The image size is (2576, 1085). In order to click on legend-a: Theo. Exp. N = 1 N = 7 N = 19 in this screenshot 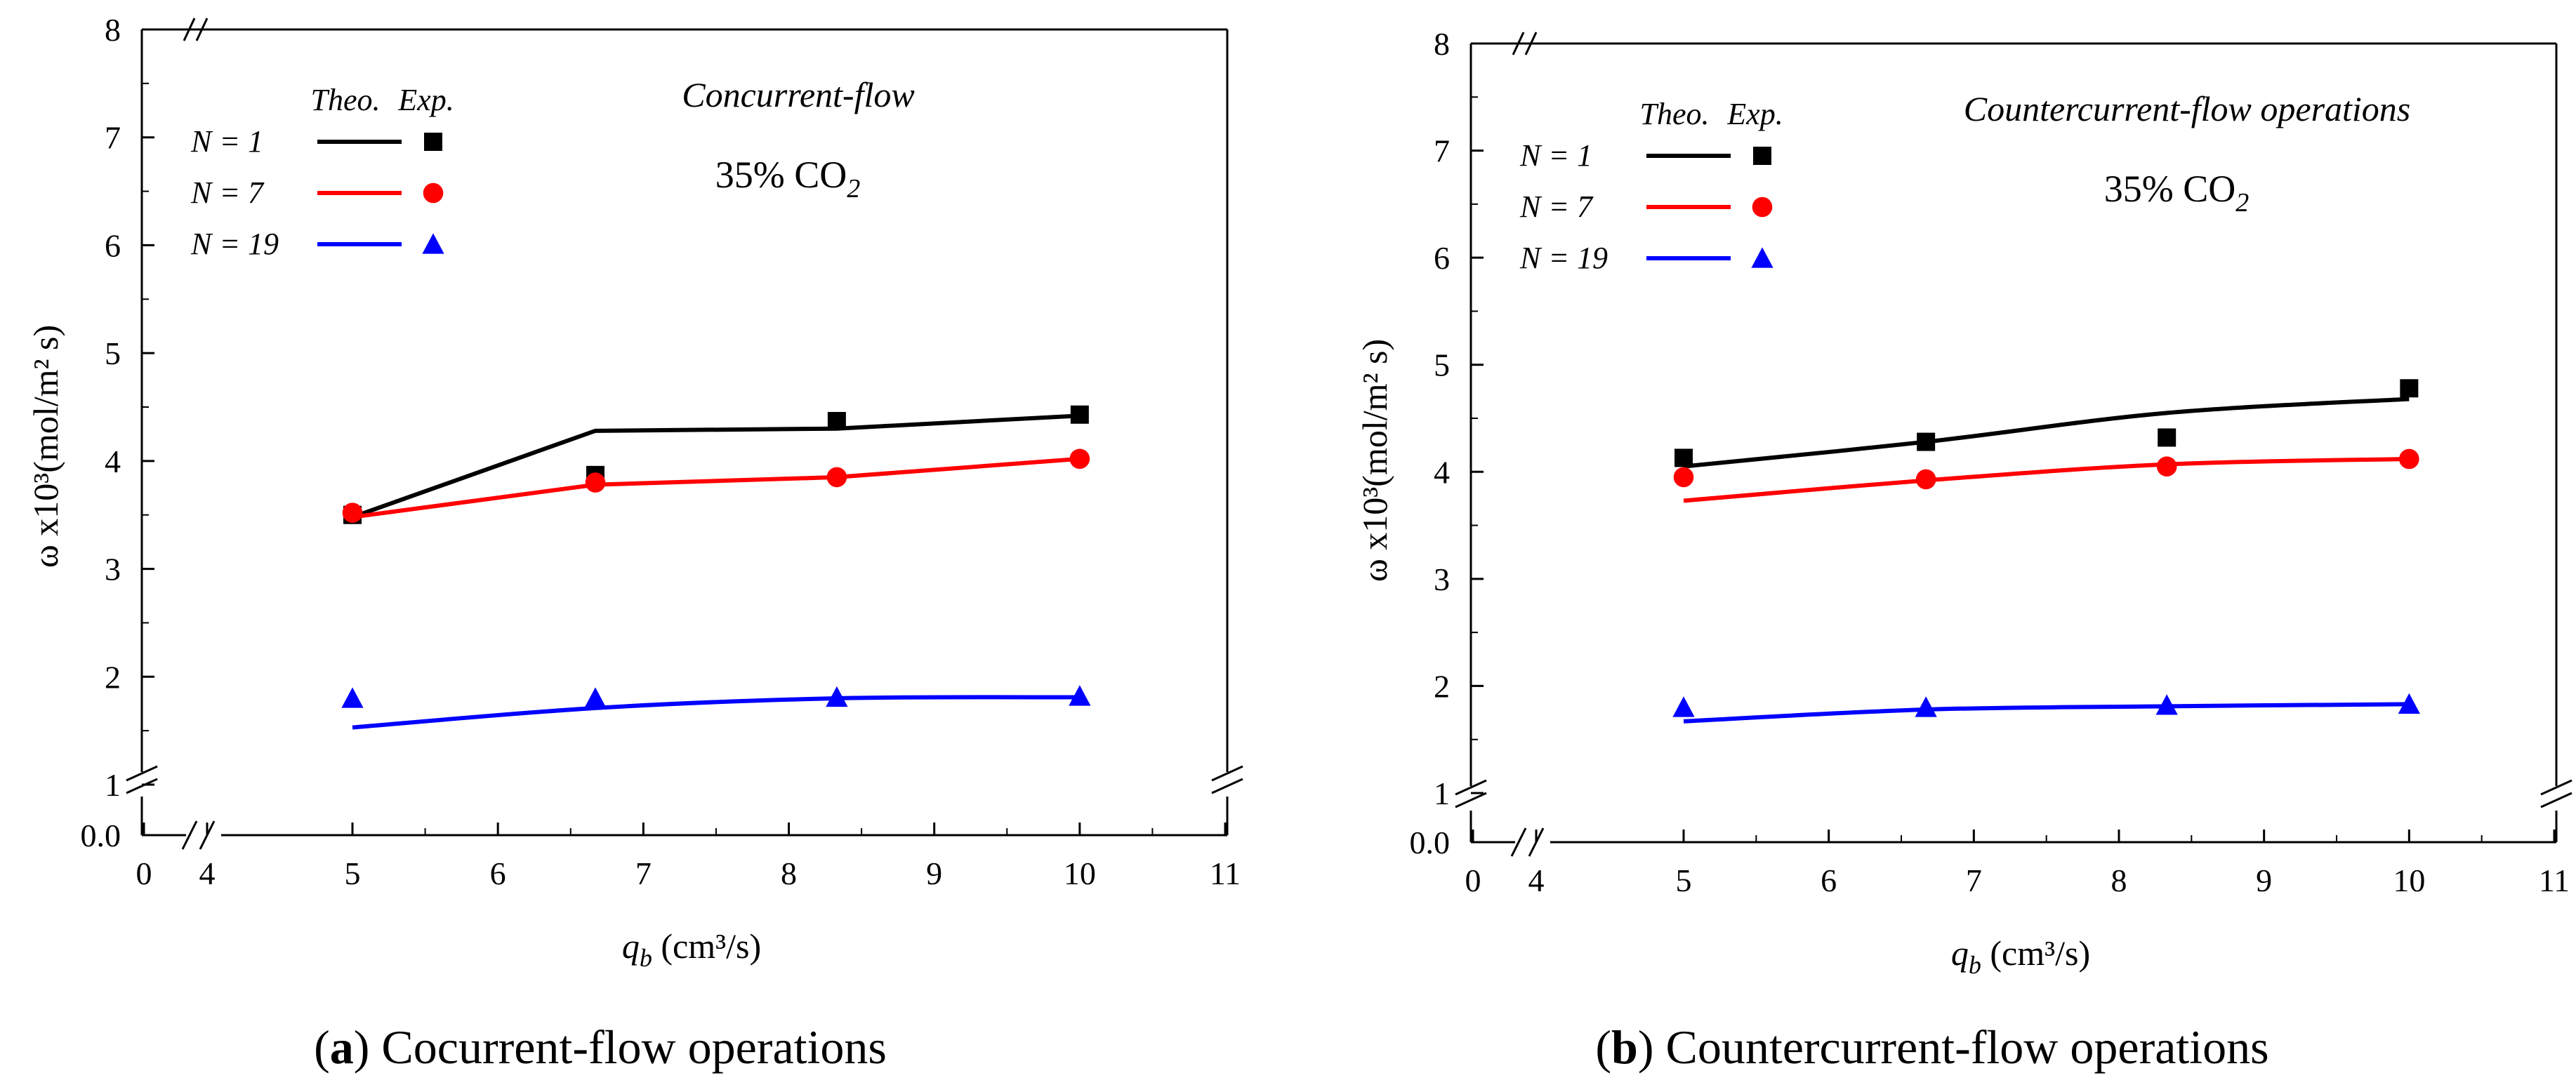, I will do `click(322, 172)`.